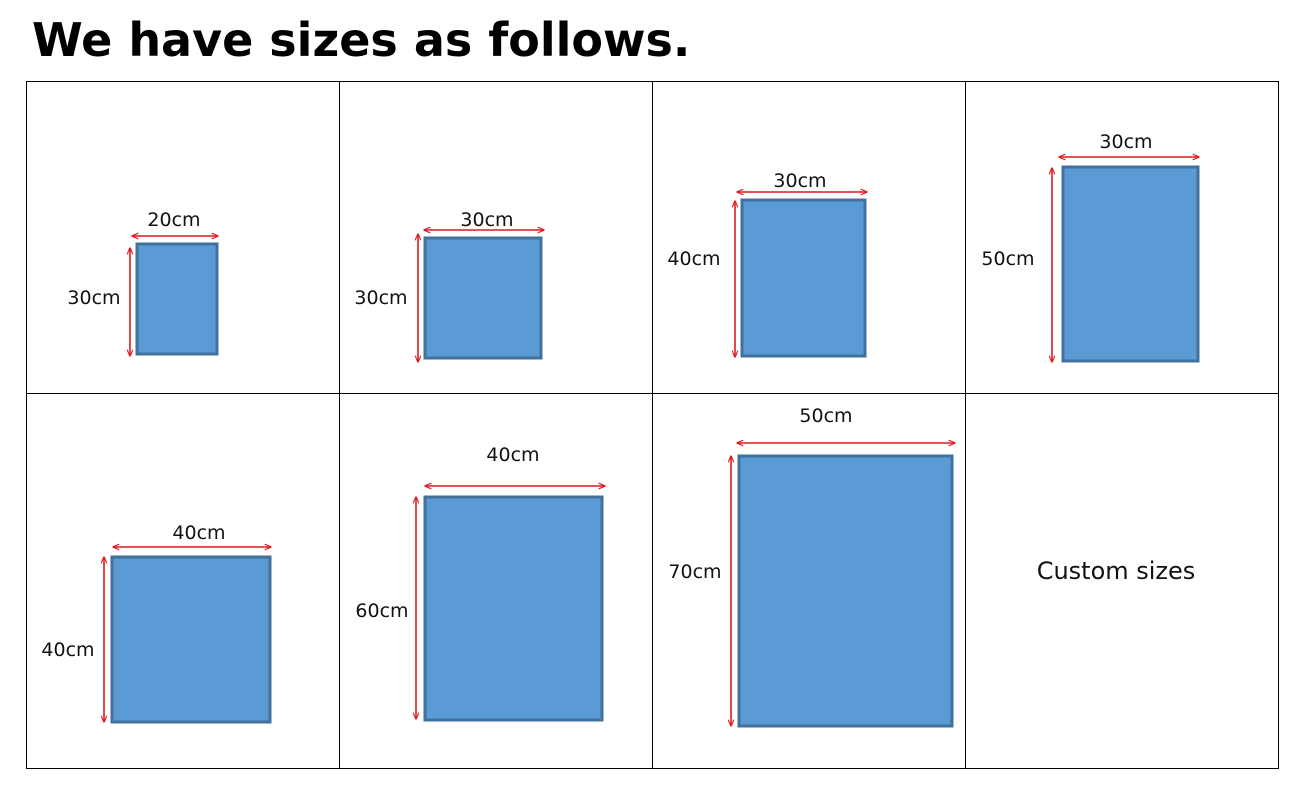 The image size is (1297, 804). Describe the element at coordinates (694, 572) in the screenshot. I see `height-label: 70cm` at that location.